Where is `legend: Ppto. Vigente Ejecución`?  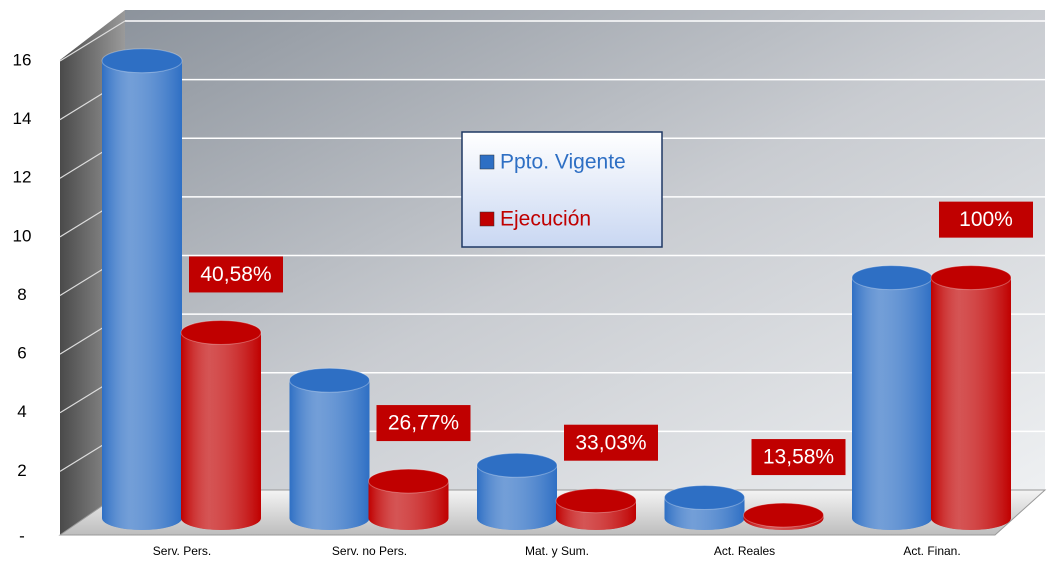 legend: Ppto. Vigente Ejecución is located at coordinates (562, 189).